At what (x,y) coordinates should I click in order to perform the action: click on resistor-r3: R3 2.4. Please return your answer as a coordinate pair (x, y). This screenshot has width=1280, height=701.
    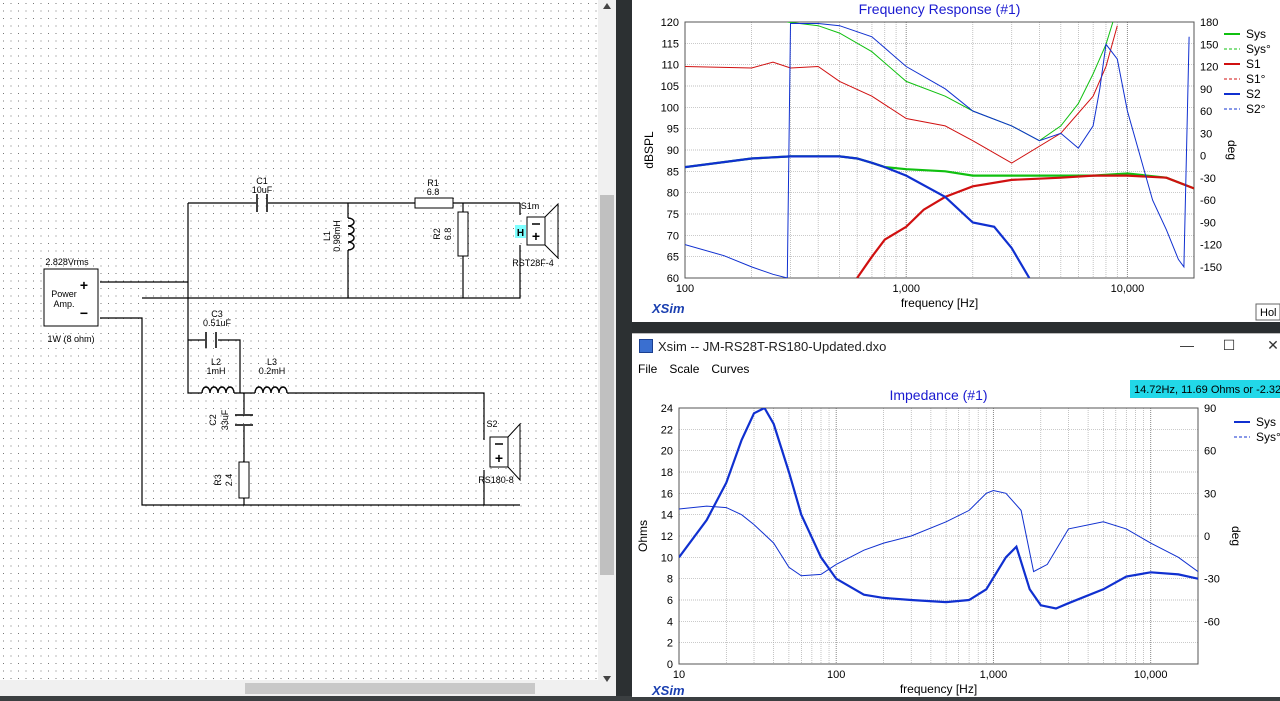
    Looking at the image, I should click on (231, 480).